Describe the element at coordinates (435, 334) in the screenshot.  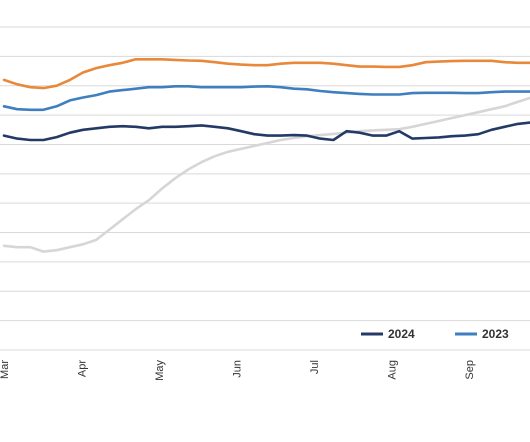
I see `legend: 2024 2023` at that location.